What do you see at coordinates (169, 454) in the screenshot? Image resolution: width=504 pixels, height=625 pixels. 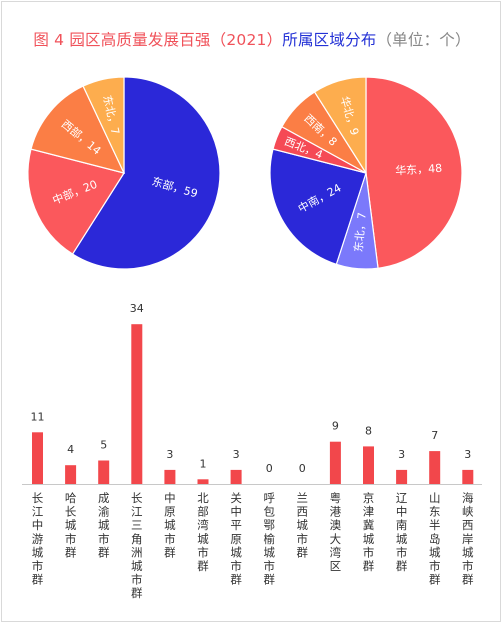 I see `bar-value-label-5: 3` at bounding box center [169, 454].